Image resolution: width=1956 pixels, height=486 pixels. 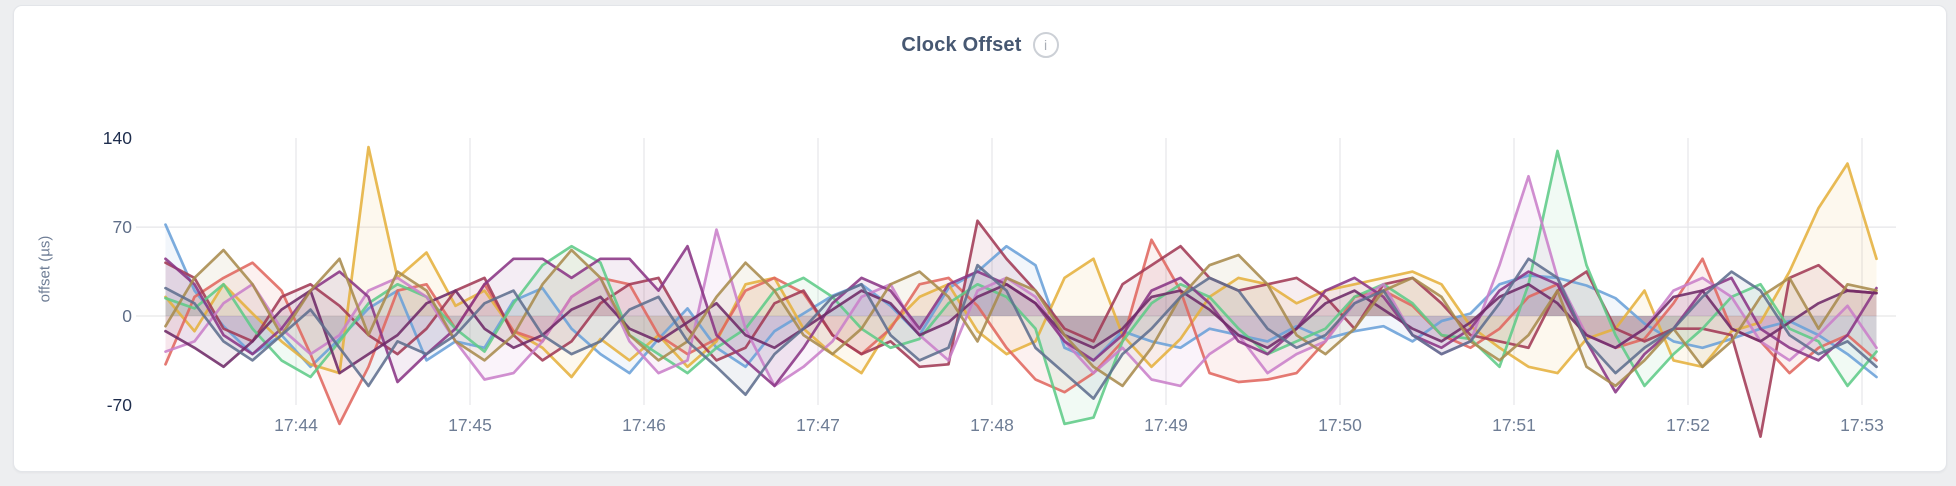 What do you see at coordinates (992, 425) in the screenshot?
I see `x-tick-label: 17:48` at bounding box center [992, 425].